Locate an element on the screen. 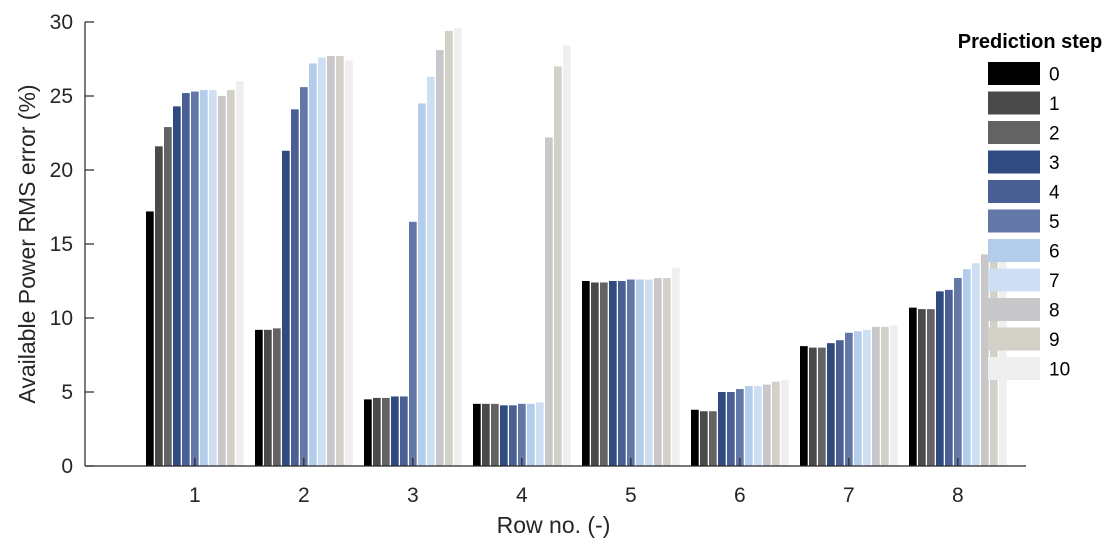  x-tick-label: 8 is located at coordinates (958, 495).